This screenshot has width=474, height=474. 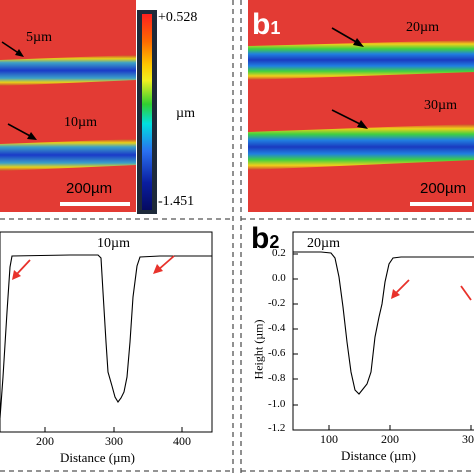 What do you see at coordinates (95, 204) in the screenshot?
I see `scale-bar` at bounding box center [95, 204].